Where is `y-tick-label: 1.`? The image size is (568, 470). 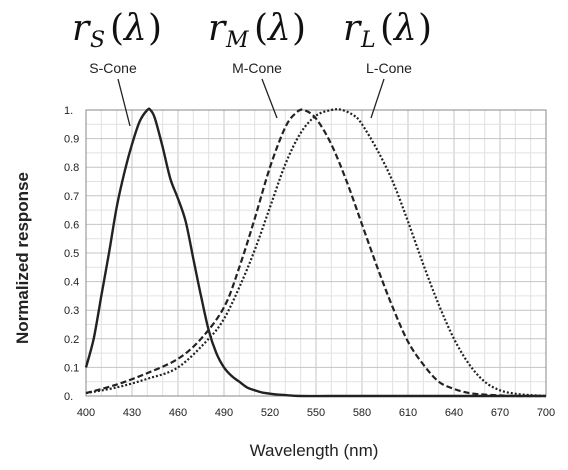
y-tick-label: 1. is located at coordinates (68, 111).